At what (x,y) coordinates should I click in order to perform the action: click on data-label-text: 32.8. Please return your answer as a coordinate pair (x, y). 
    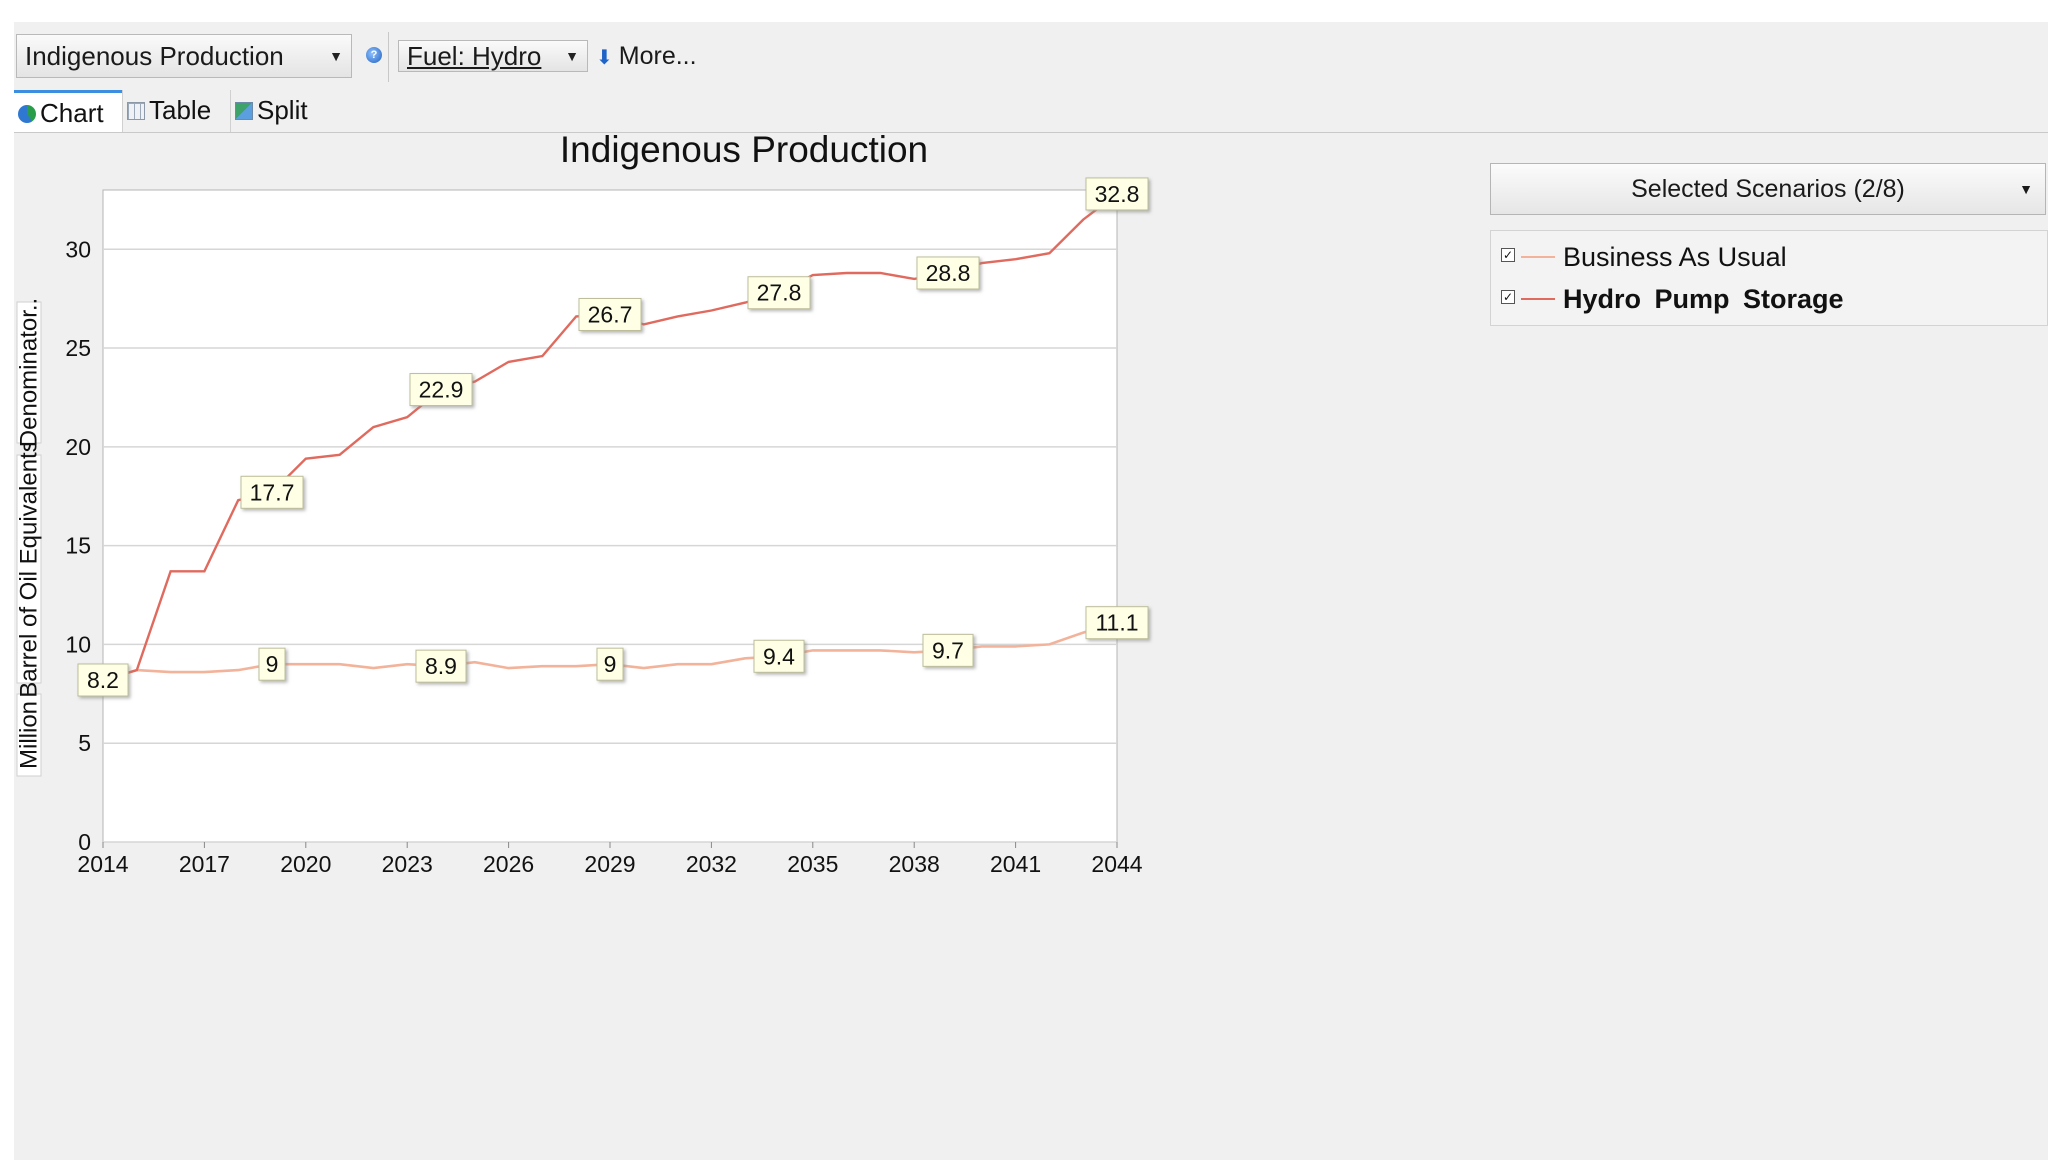
    Looking at the image, I should click on (1117, 194).